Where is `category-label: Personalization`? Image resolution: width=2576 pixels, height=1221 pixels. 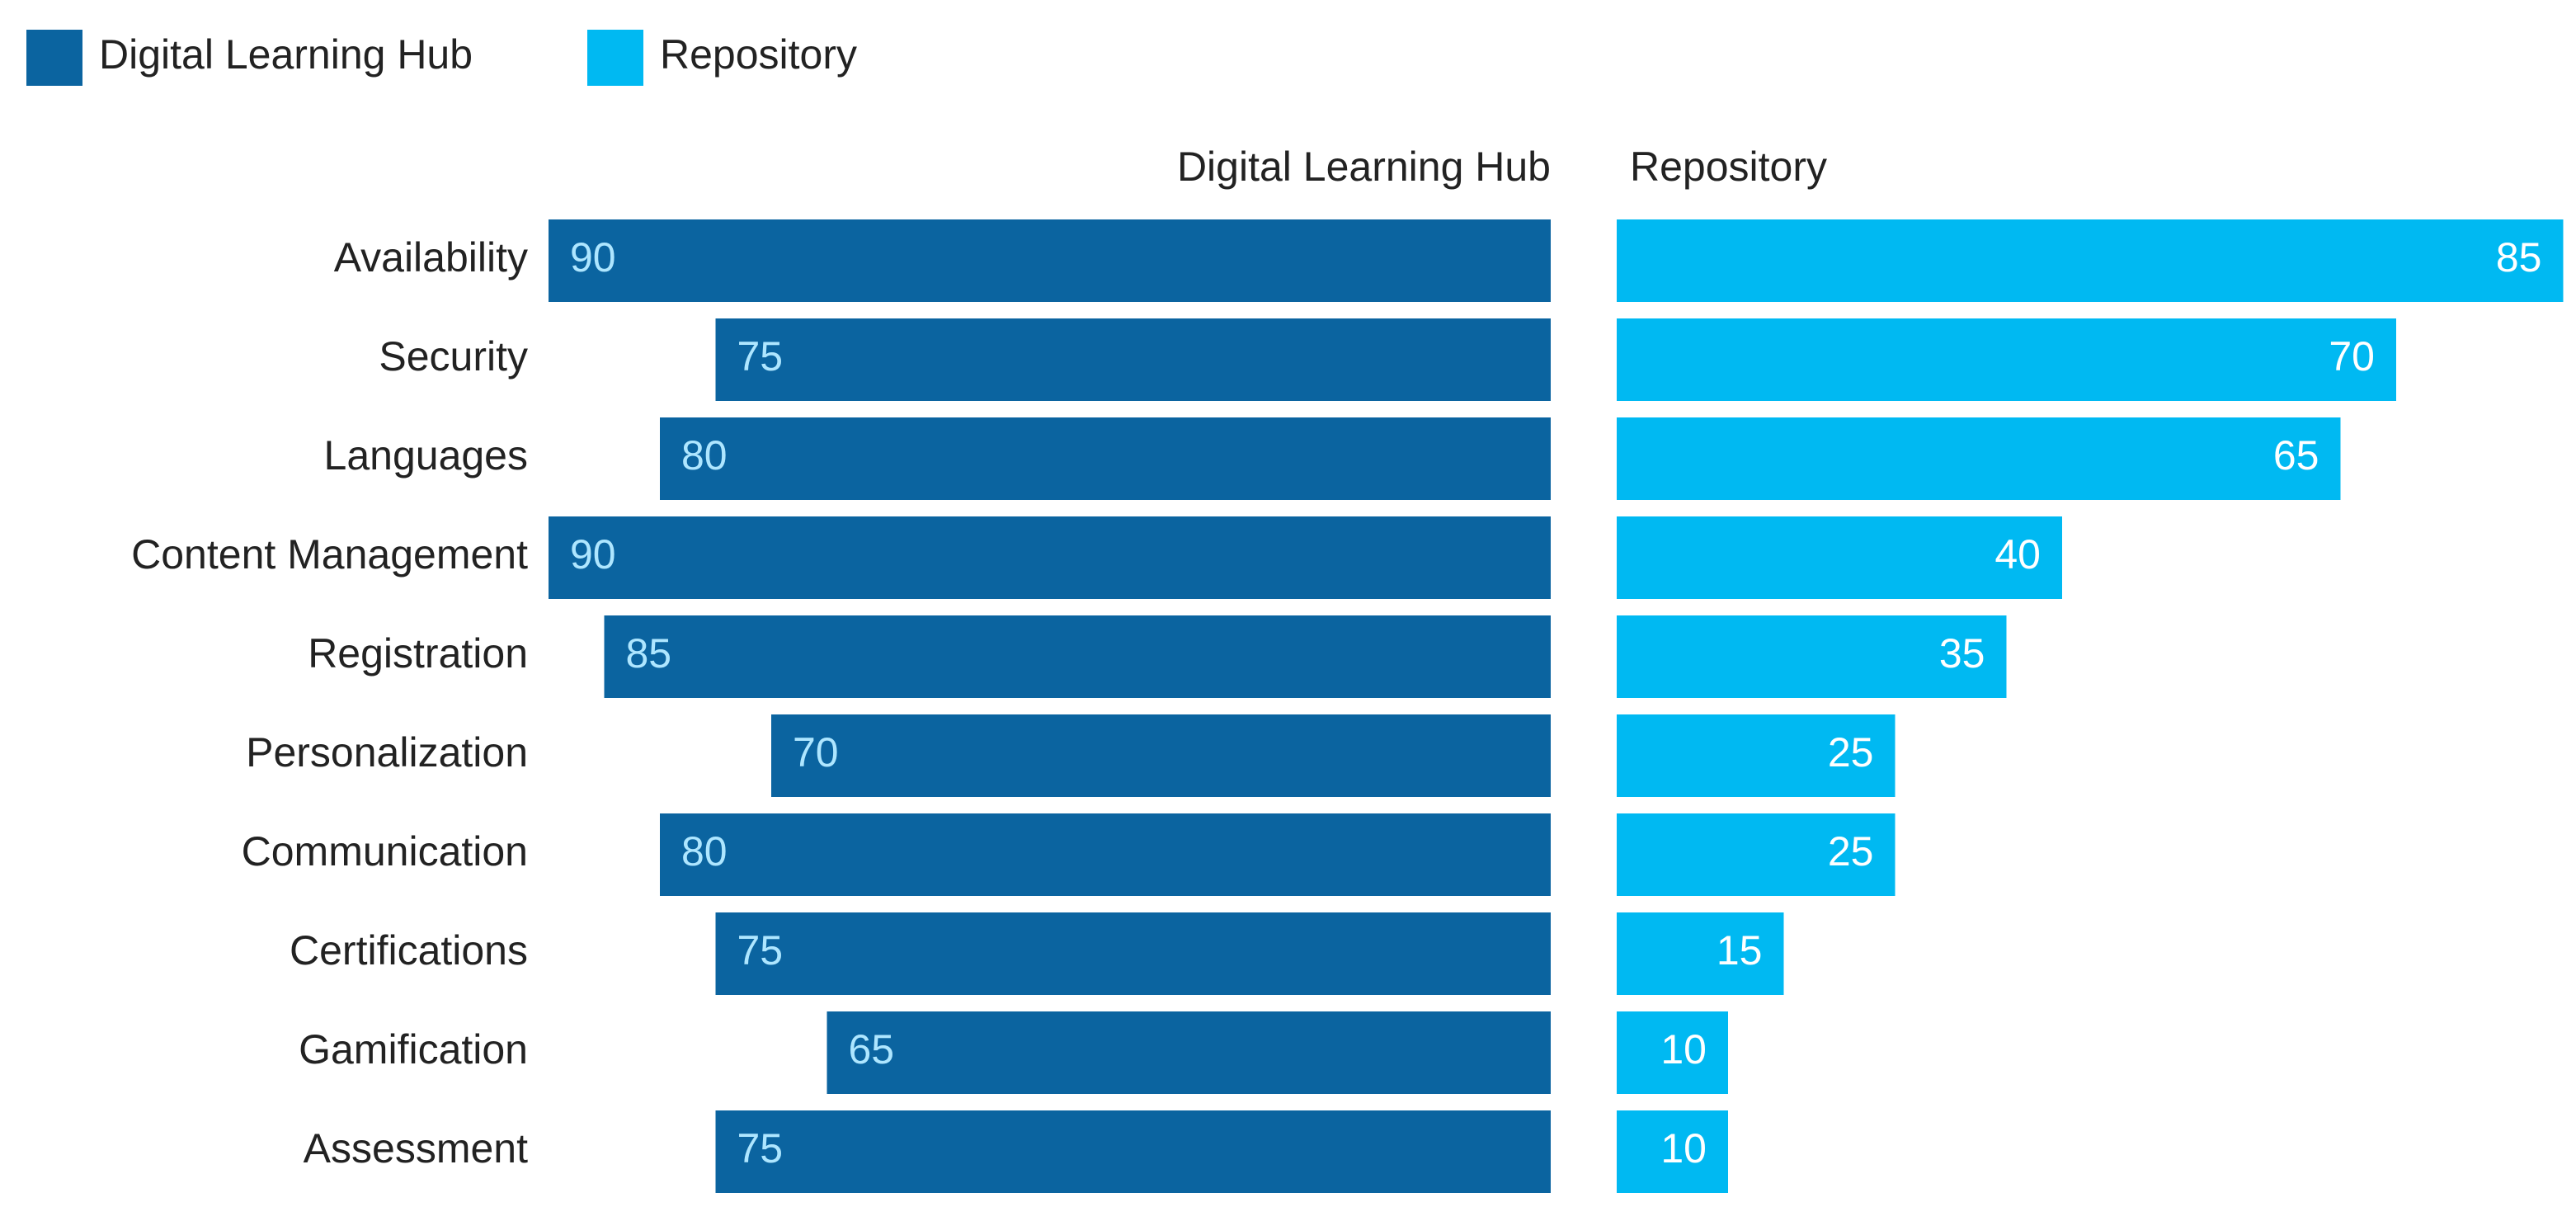
category-label: Personalization is located at coordinates (387, 752).